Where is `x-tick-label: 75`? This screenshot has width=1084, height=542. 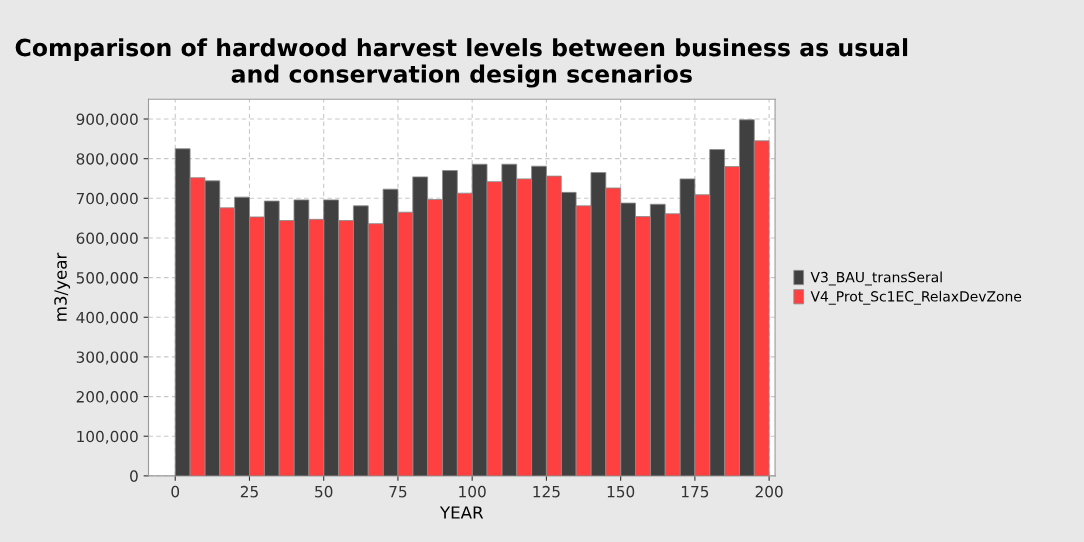
x-tick-label: 75 is located at coordinates (398, 492).